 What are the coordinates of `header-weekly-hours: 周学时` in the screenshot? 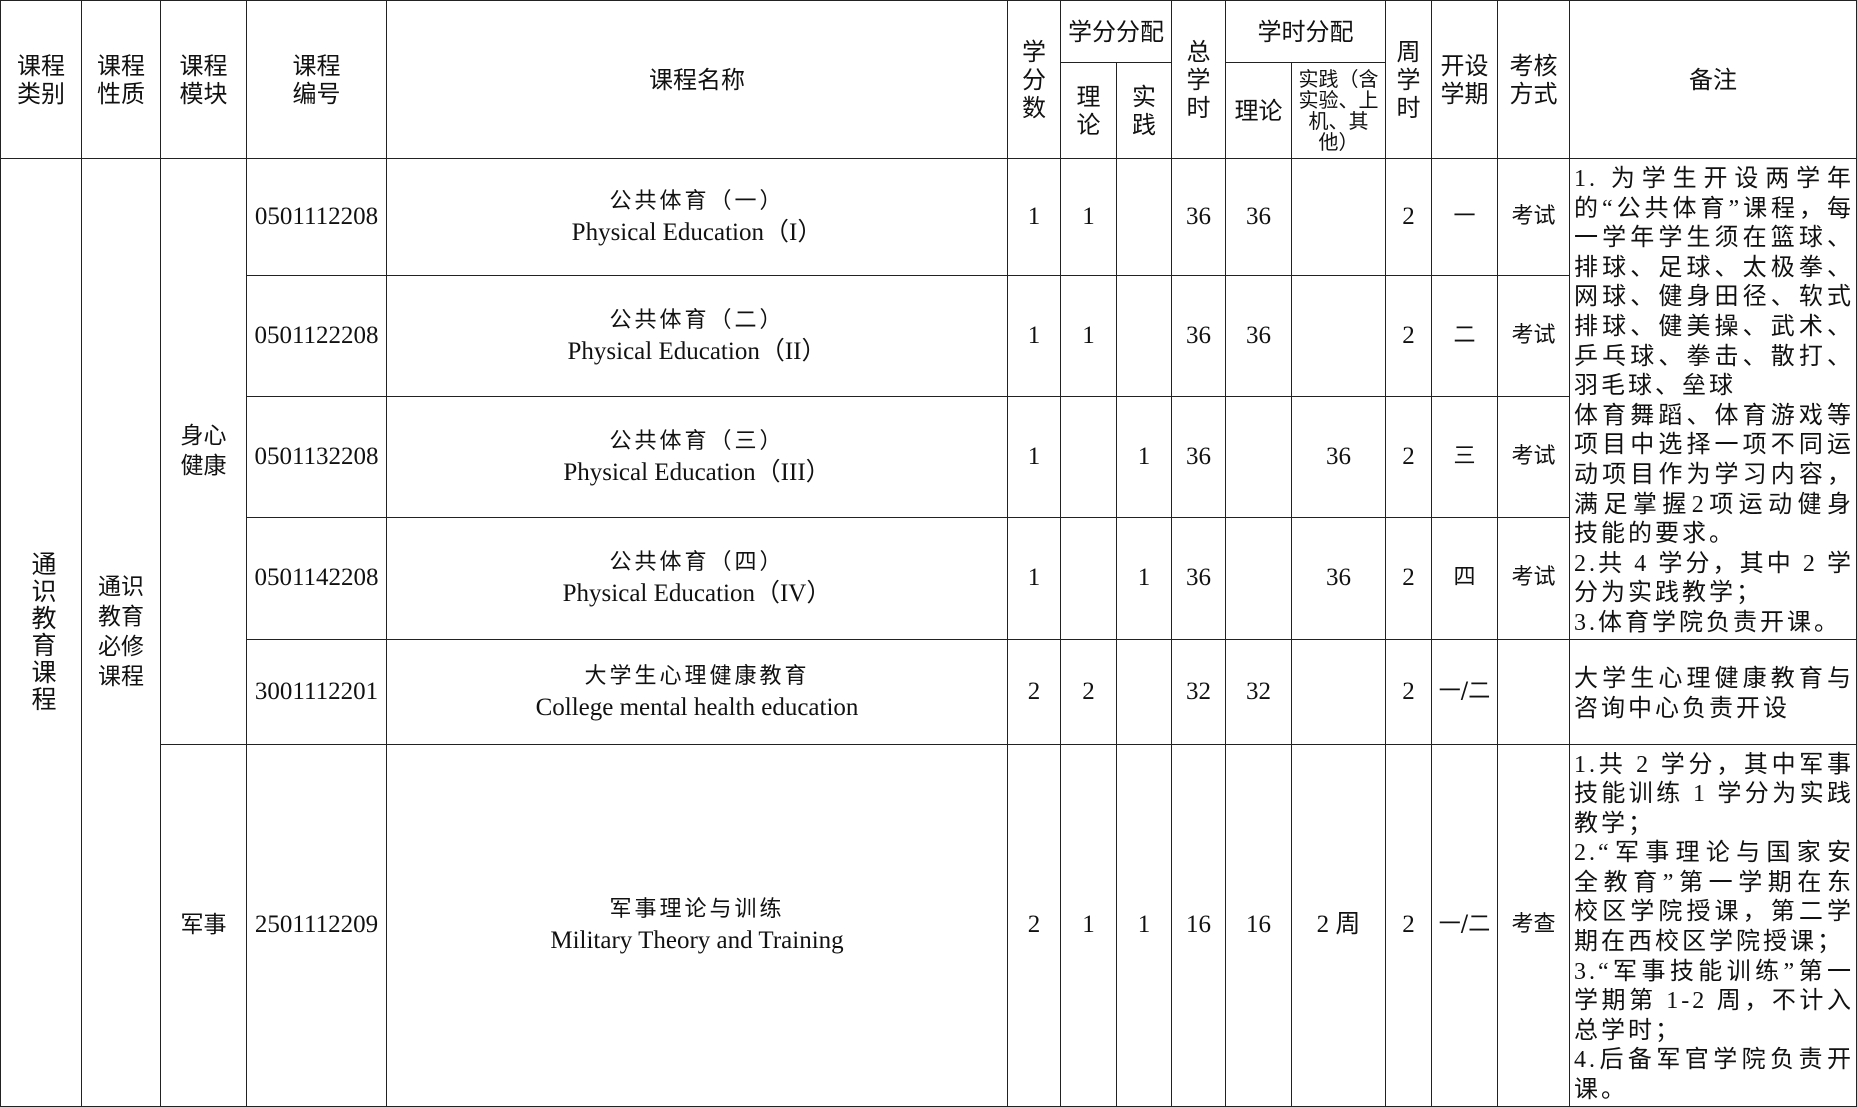 It's located at (1408, 79).